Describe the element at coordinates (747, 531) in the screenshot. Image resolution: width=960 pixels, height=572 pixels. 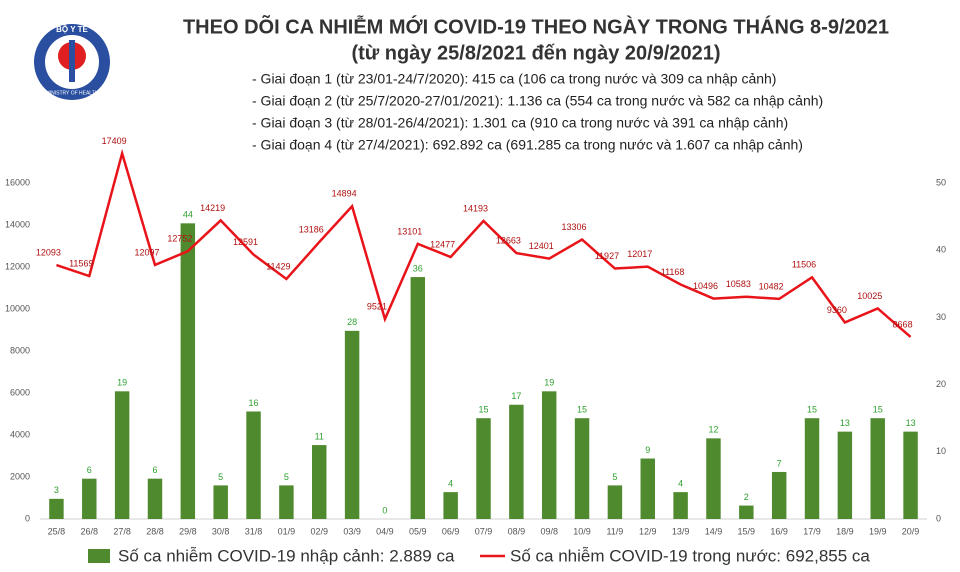
I see `x-tick-label: 15/9` at that location.